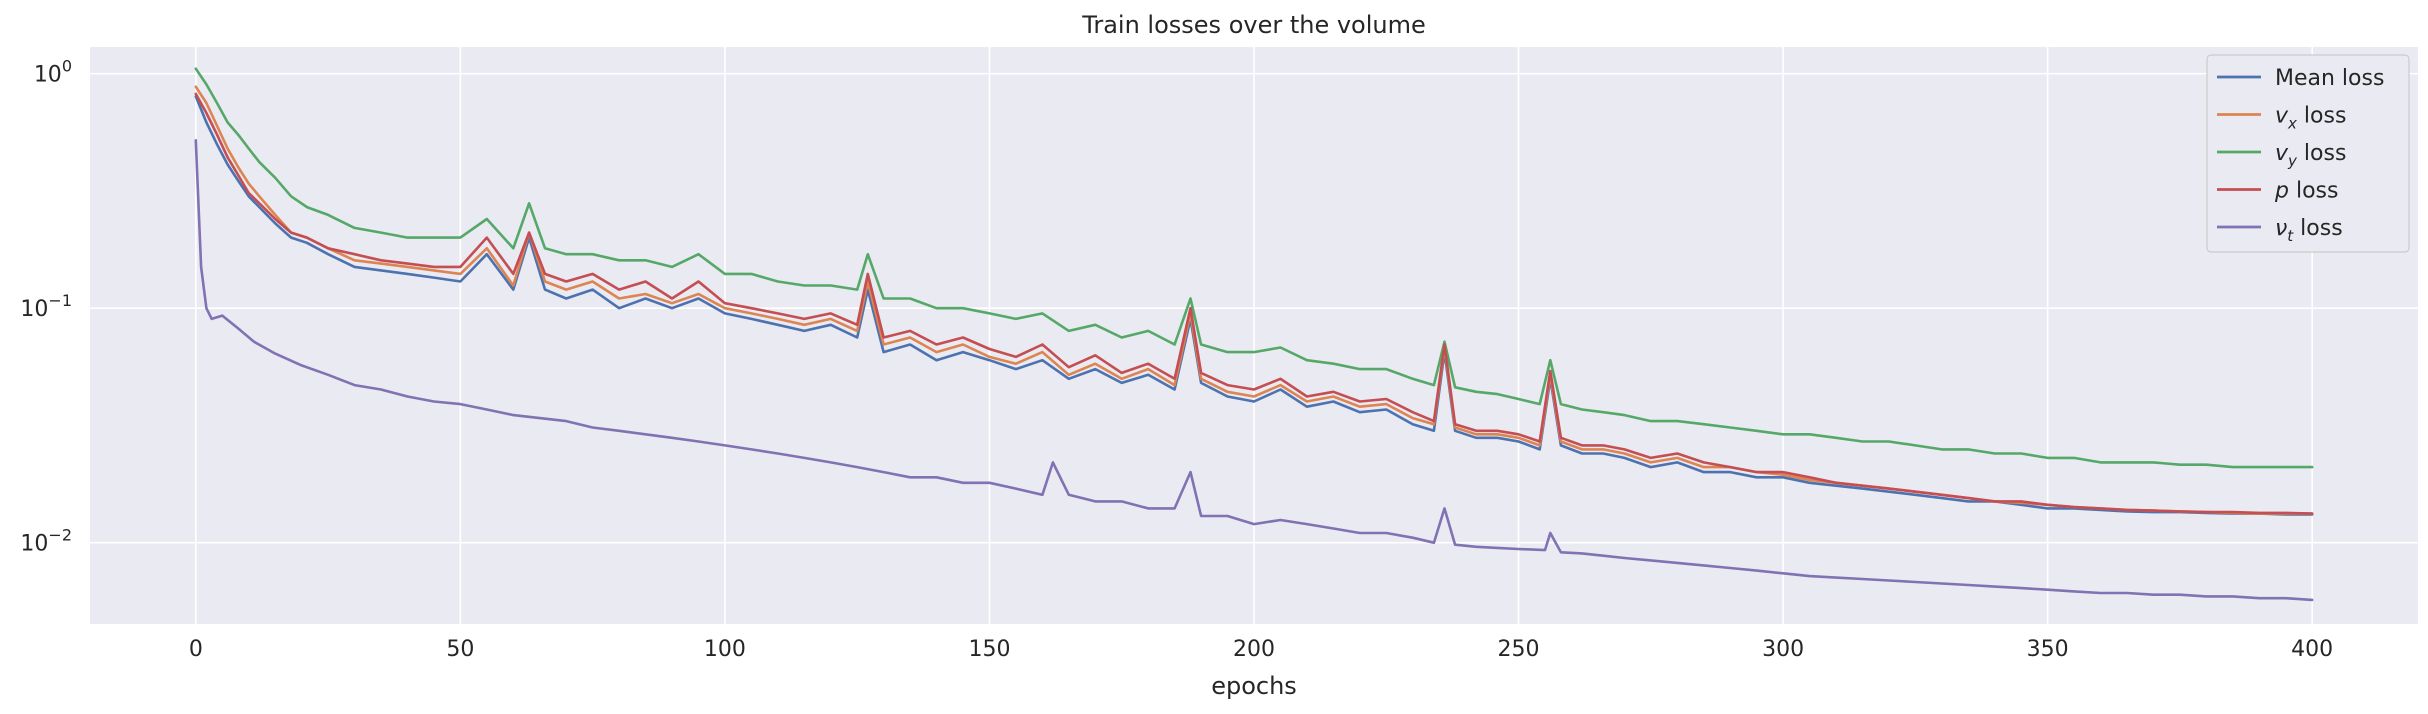  Describe the element at coordinates (2329, 78) in the screenshot. I see `legend-label: Mean loss` at that location.